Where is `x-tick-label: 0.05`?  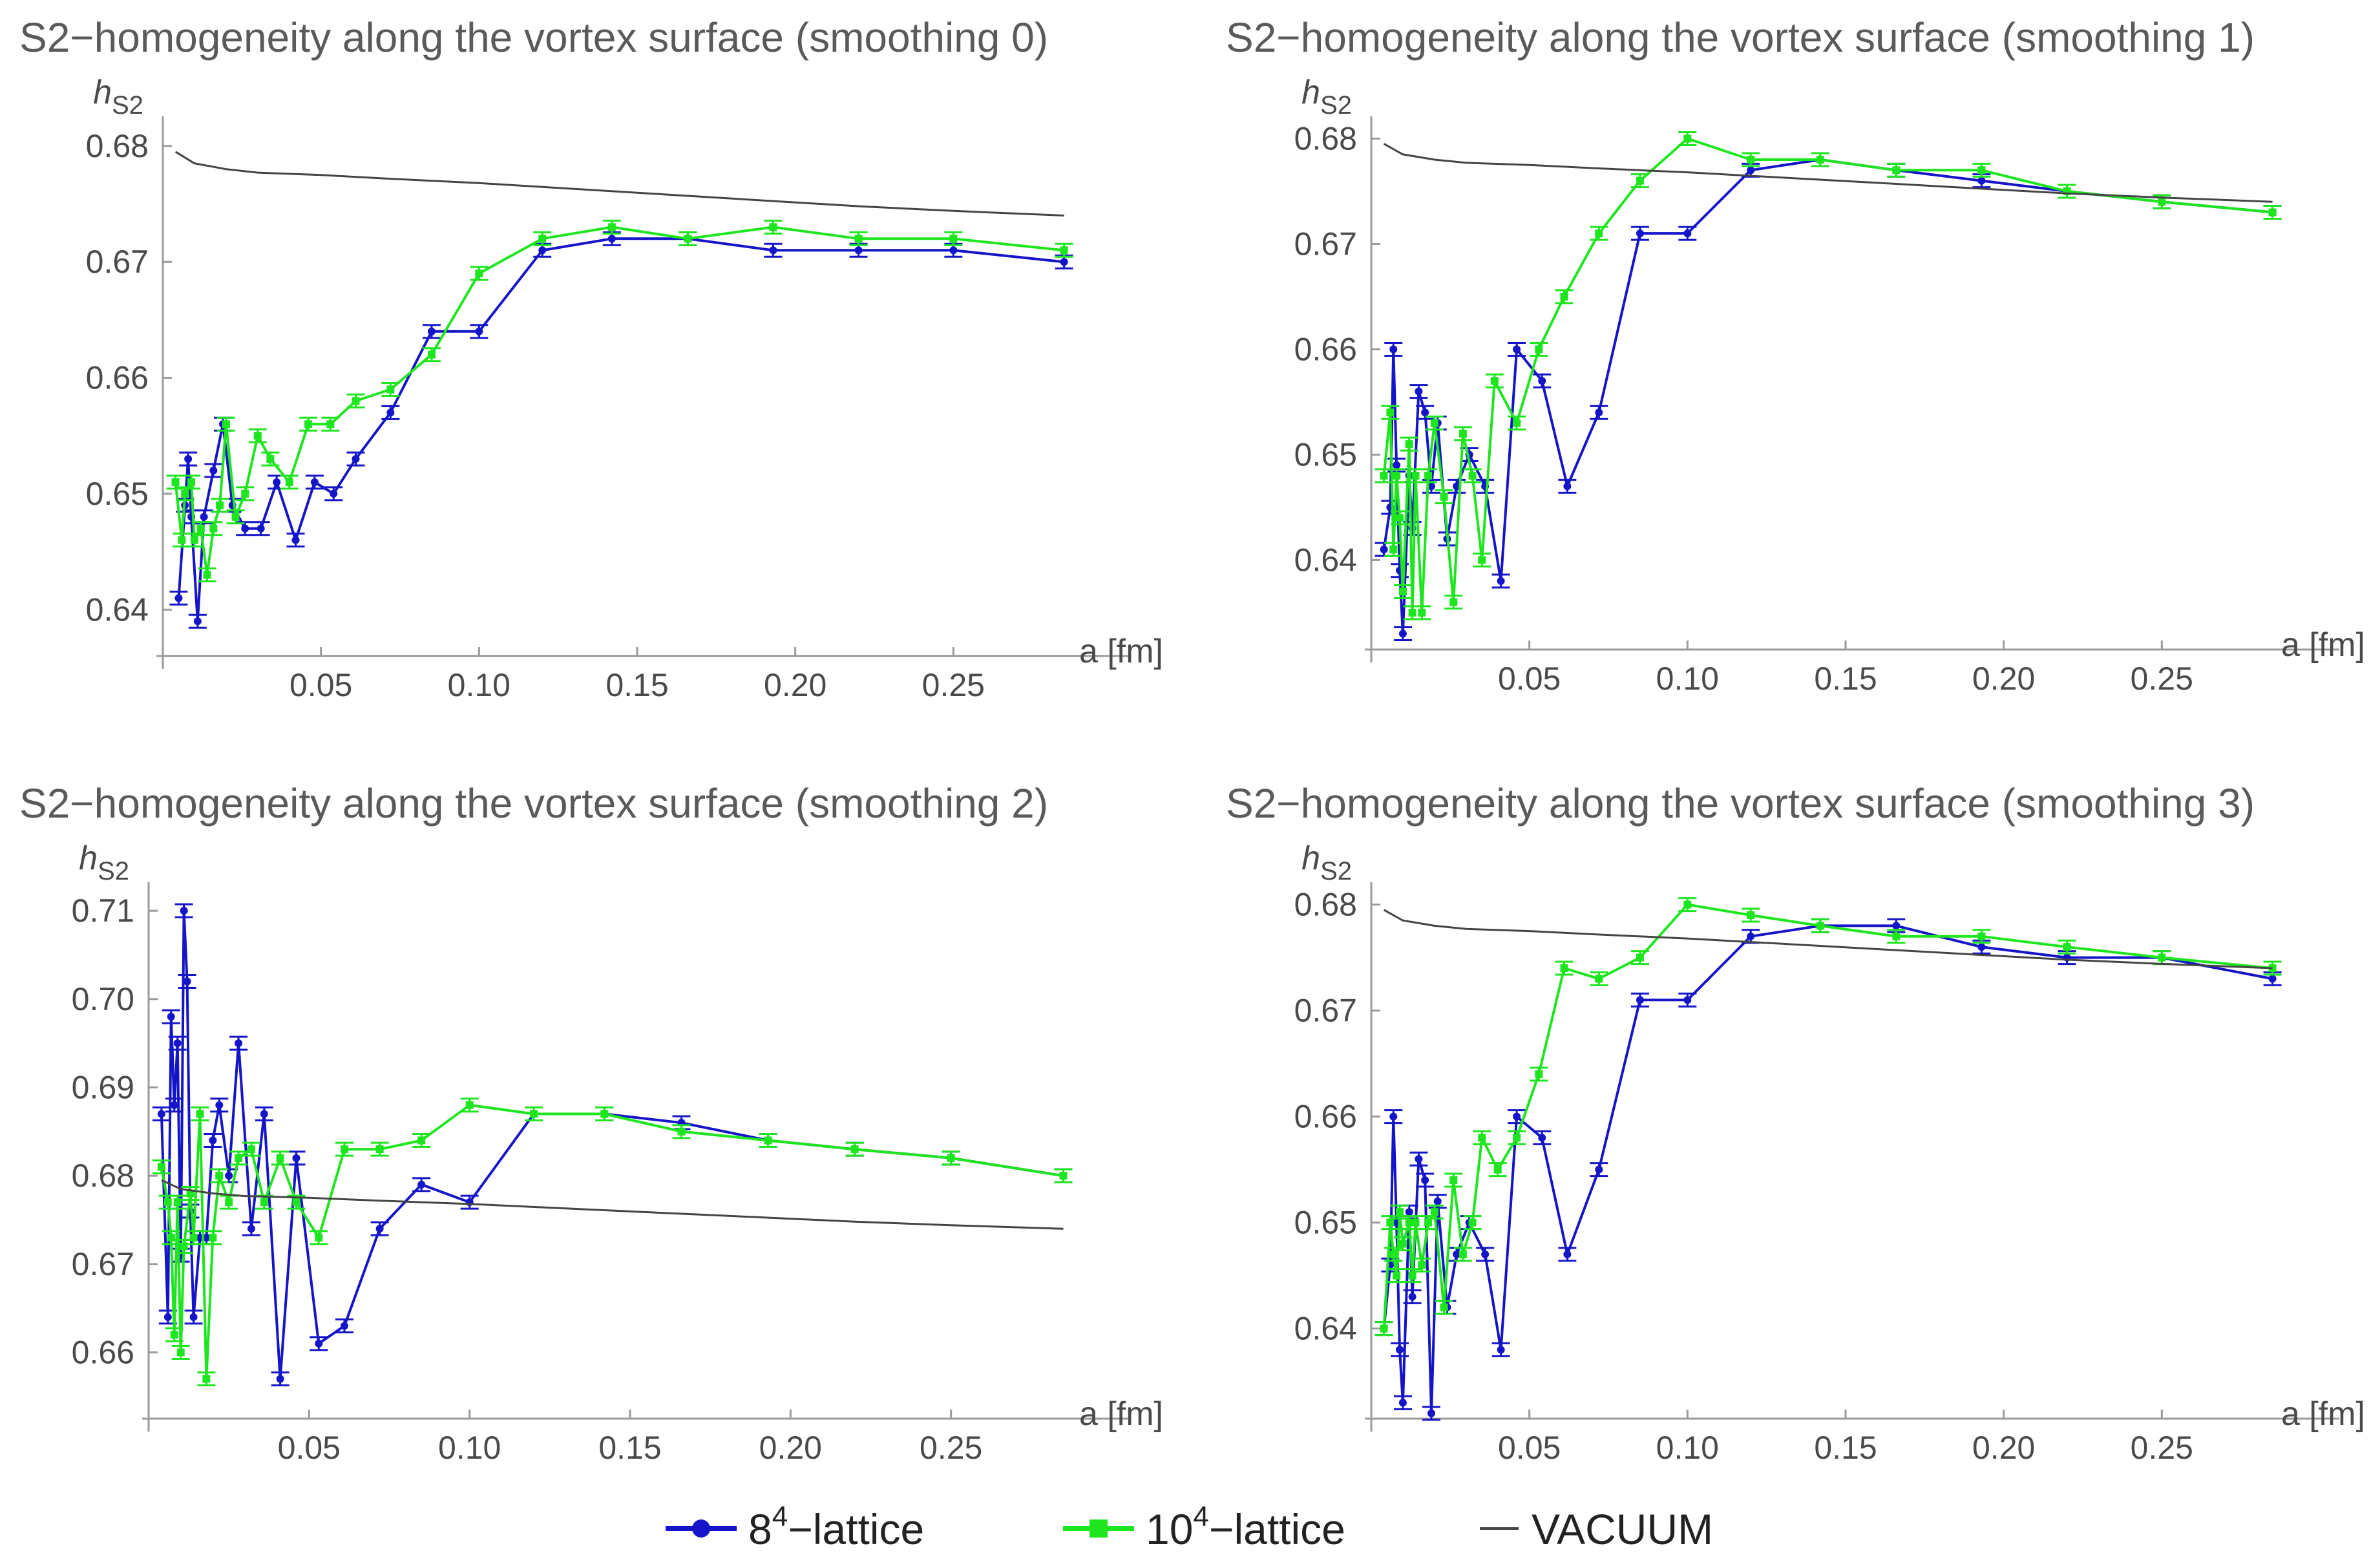
x-tick-label: 0.05 is located at coordinates (1529, 679).